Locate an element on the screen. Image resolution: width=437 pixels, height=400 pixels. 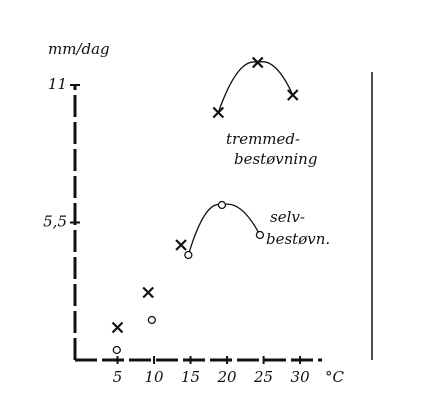
x-tick-label: 25 is located at coordinates (263, 377).